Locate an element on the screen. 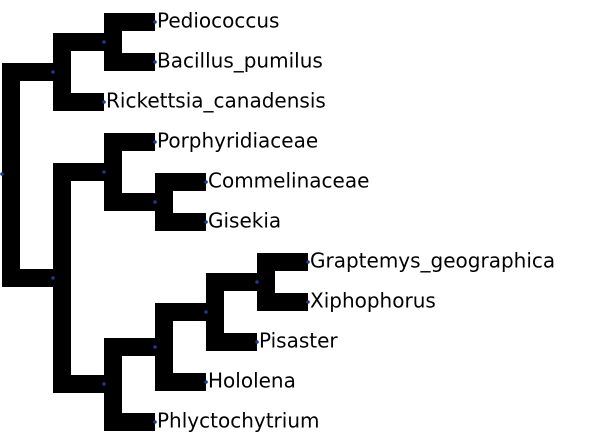  leaf-label-bacillus-pumilus: Bacillus_pumilus is located at coordinates (240, 61).